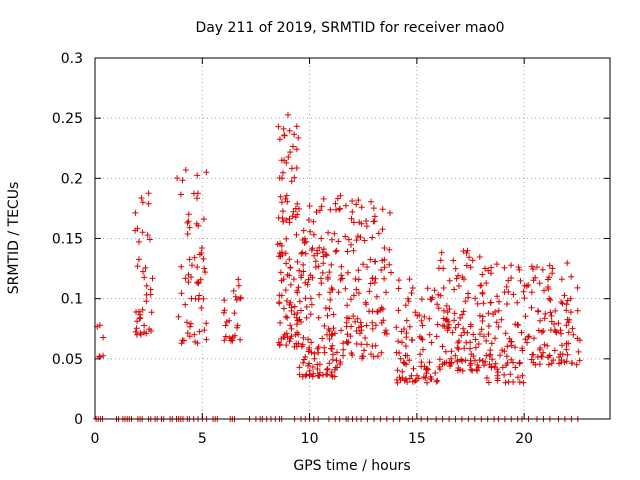  I want to click on y-tick-label: 0.3, so click(72, 59).